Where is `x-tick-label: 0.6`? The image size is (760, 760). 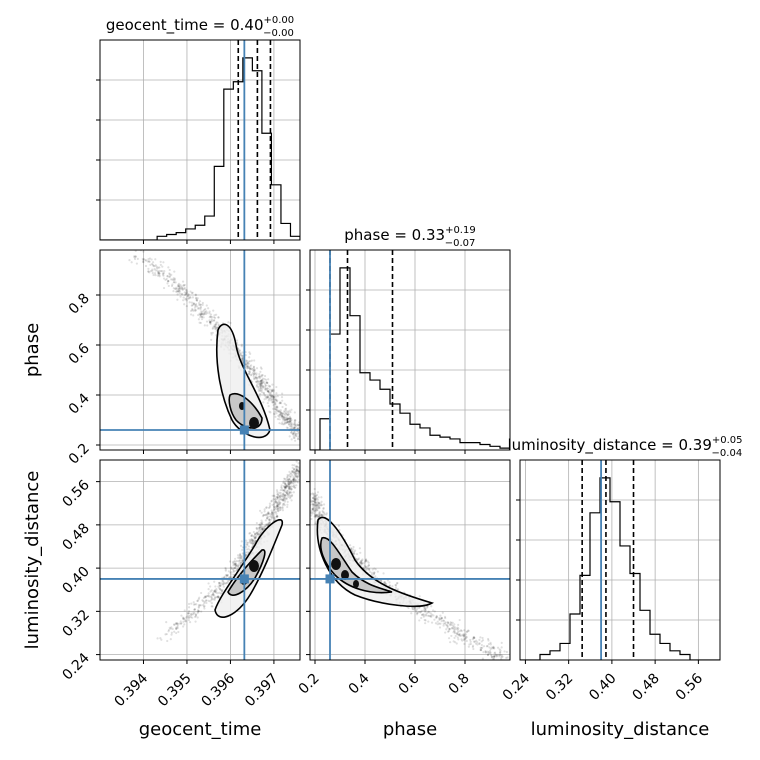
x-tick-label: 0.6 is located at coordinates (409, 683).